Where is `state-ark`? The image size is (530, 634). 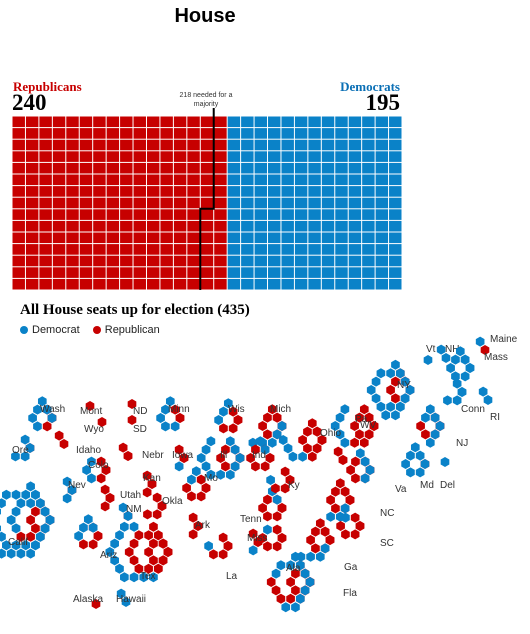
state-ark is located at coordinates (195, 526).